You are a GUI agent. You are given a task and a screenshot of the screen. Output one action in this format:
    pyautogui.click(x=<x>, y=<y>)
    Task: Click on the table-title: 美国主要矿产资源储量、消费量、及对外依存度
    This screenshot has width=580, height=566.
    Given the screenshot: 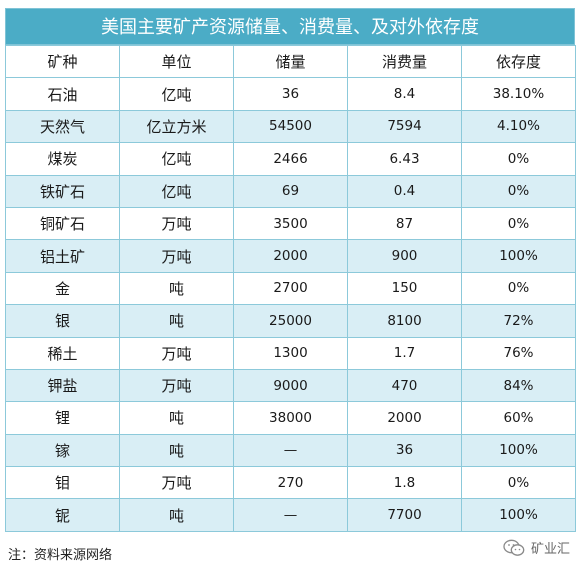 What is the action you would take?
    pyautogui.click(x=290, y=26)
    